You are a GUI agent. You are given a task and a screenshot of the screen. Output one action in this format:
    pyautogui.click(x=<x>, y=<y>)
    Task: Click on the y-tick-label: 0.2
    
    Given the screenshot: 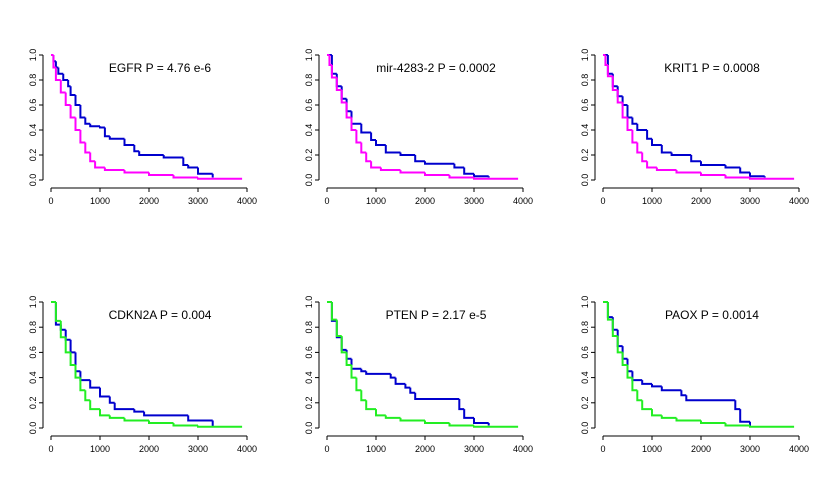 What is the action you would take?
    pyautogui.click(x=585, y=155)
    